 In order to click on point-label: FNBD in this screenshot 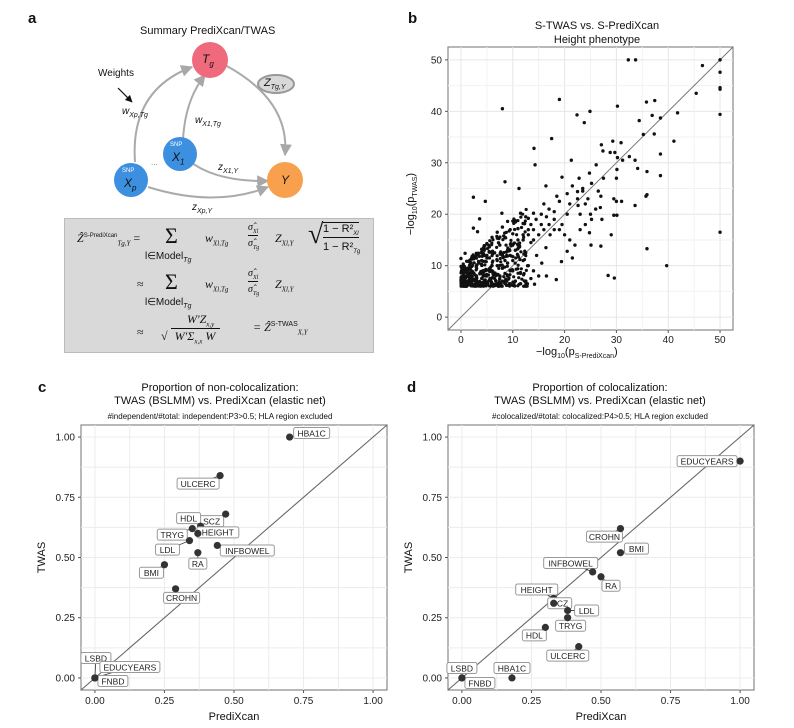, I will do `click(479, 683)`.